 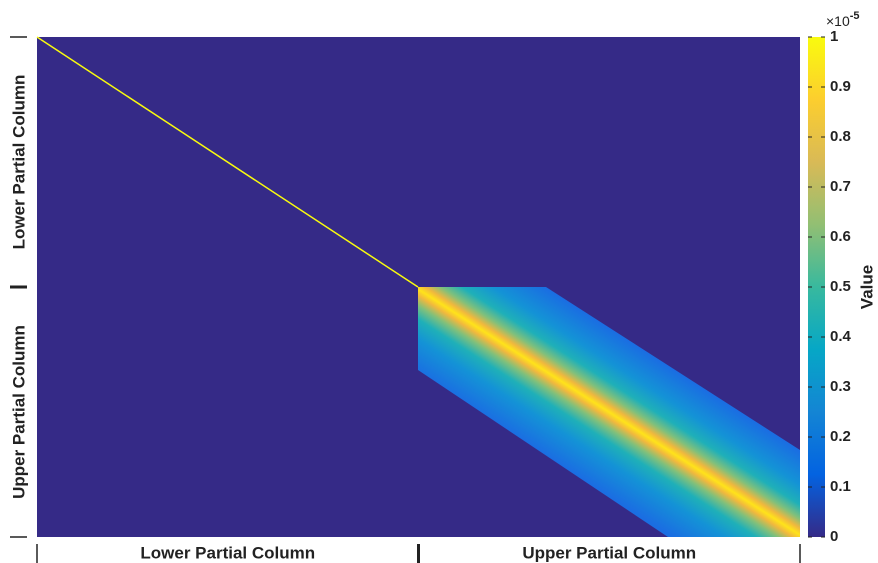 What do you see at coordinates (840, 486) in the screenshot?
I see `colorbar-tick-label: 0.1` at bounding box center [840, 486].